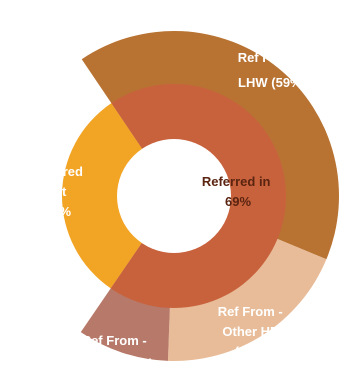 This screenshot has width=345, height=378. Describe the element at coordinates (116, 352) in the screenshot. I see `label-ref-shns: Ref From - SHNS (13%)` at that location.